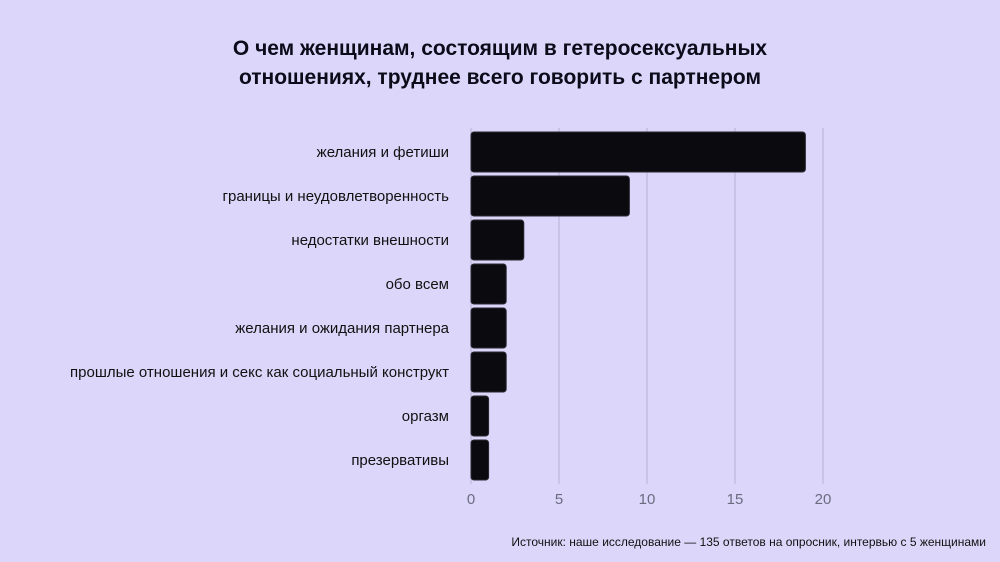  Describe the element at coordinates (400, 460) in the screenshot. I see `category-label: презервативы` at that location.